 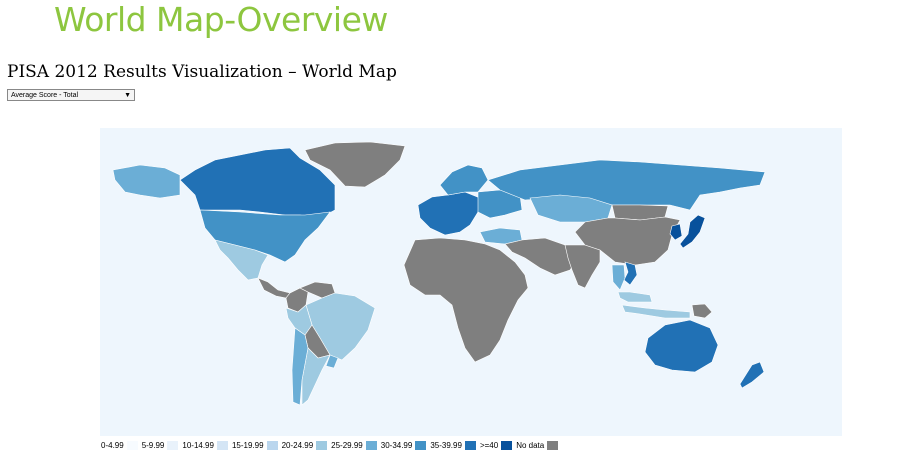 I want to click on region-China, so click(x=627, y=241).